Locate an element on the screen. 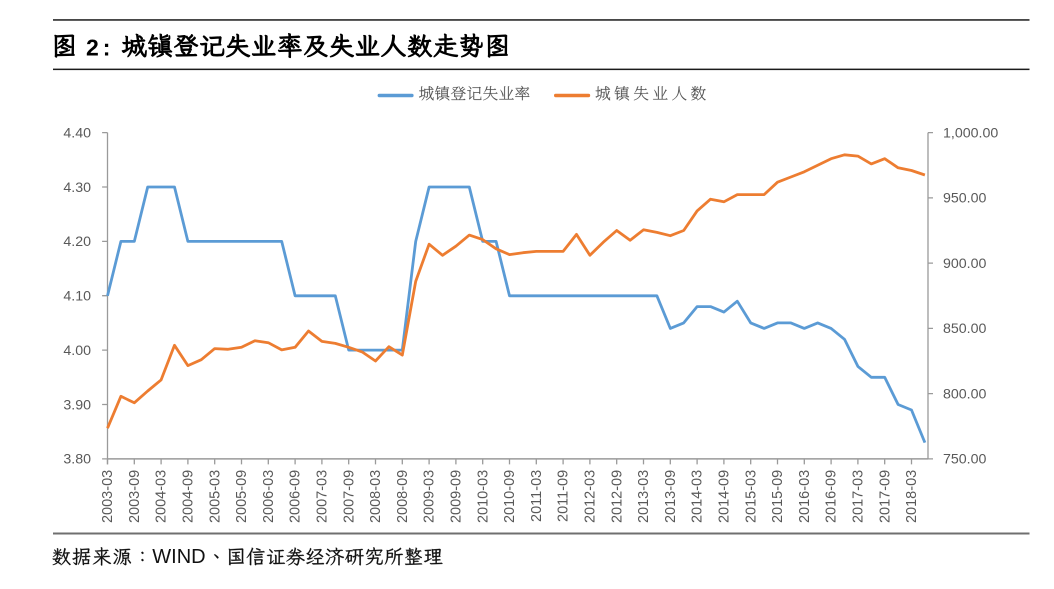 The width and height of the screenshot is (1054, 589). svg-text: 2014-09 is located at coordinates (725, 496).